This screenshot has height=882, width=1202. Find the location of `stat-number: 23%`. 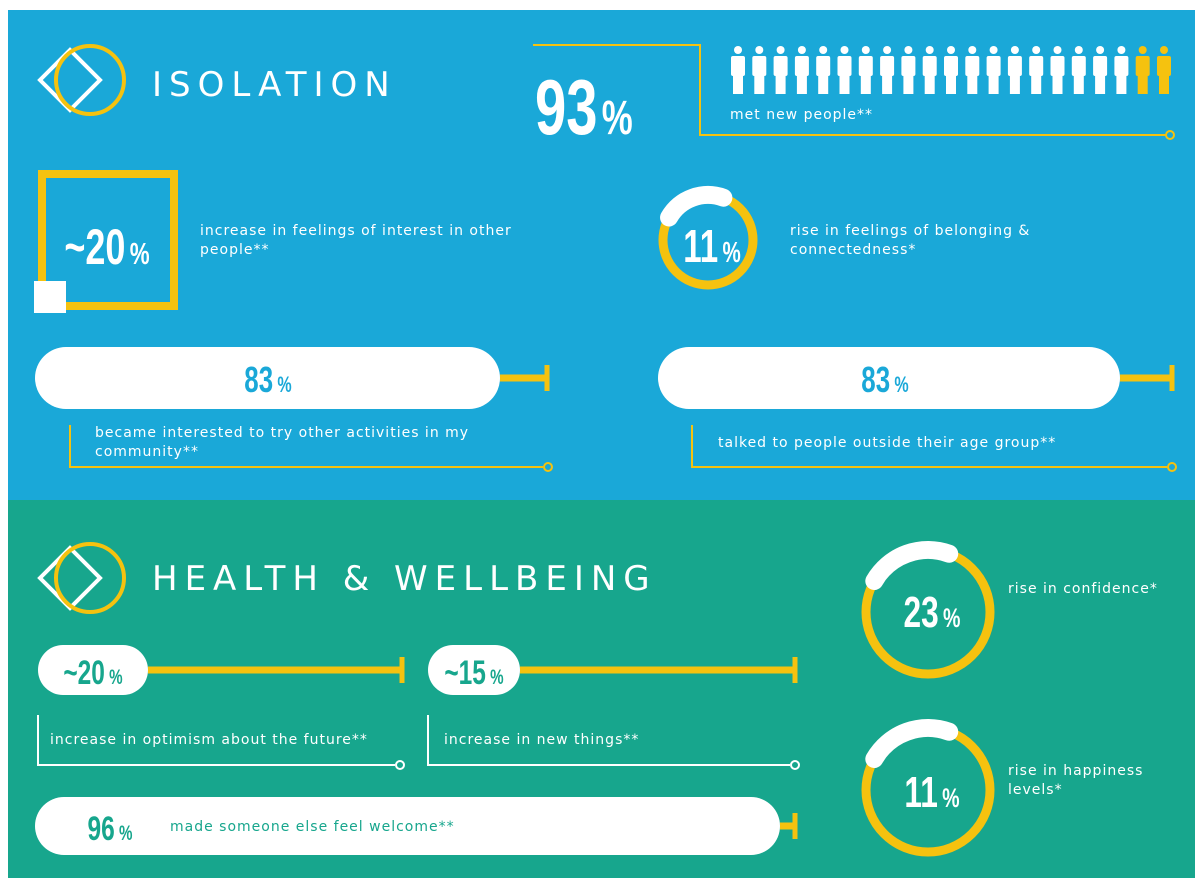

stat-number: 23% is located at coordinates (931, 612).